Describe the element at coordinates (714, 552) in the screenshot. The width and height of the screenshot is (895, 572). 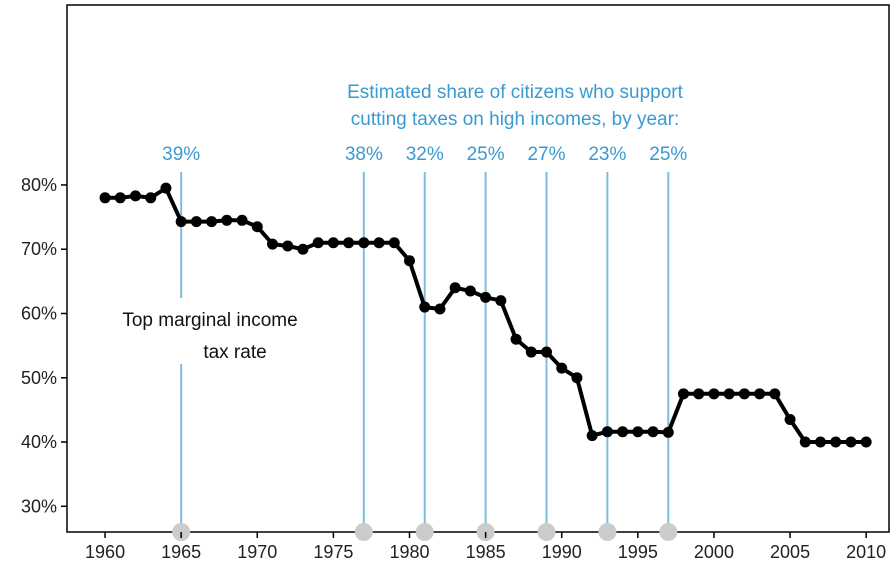
I see `x-tick-label-2000: 2000` at that location.